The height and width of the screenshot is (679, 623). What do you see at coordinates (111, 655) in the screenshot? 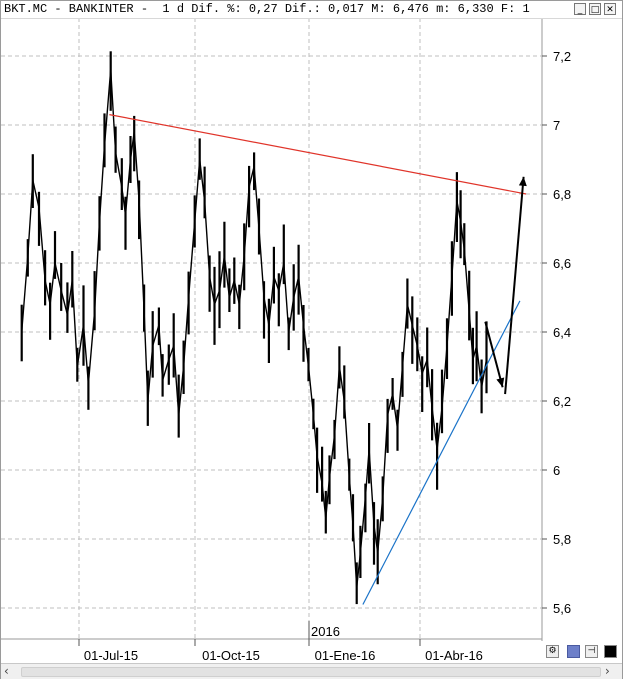
I see `x-tick-label: 01-Jul-15` at bounding box center [111, 655].